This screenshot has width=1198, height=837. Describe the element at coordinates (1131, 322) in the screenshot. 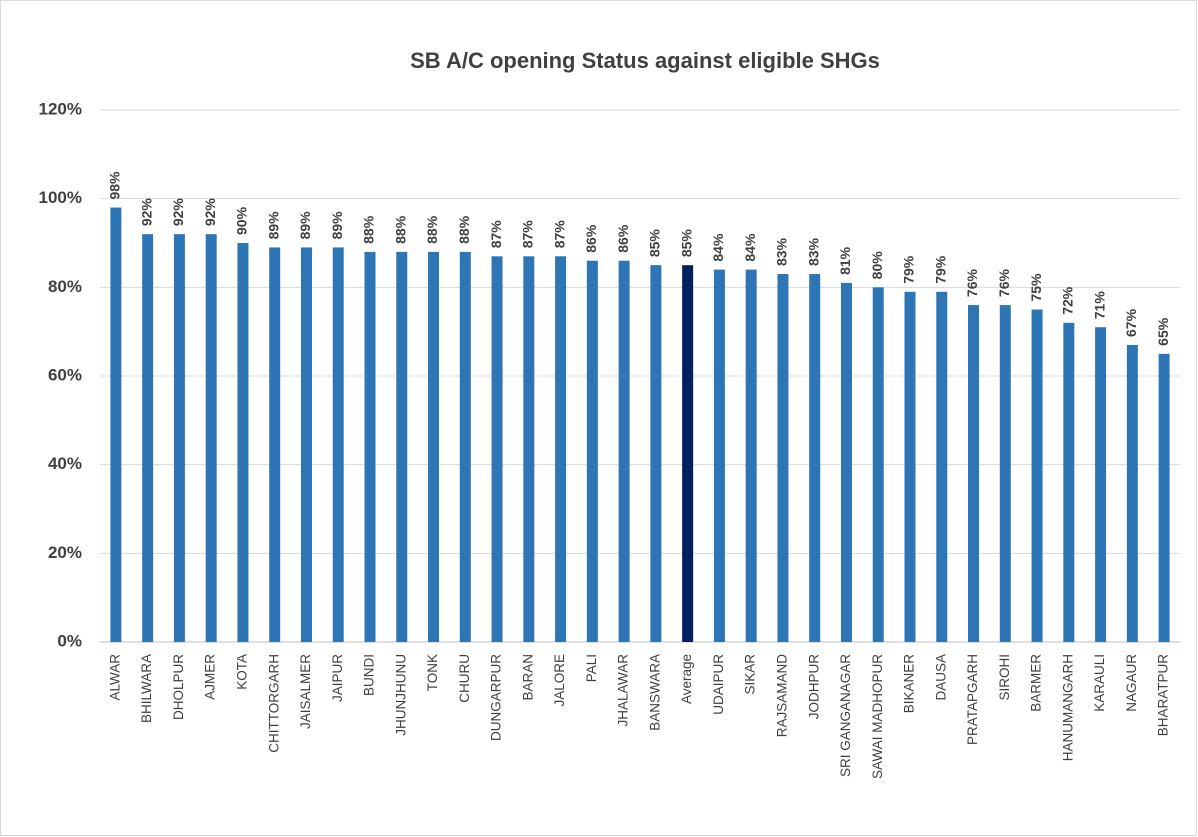

I see `value-label: 67%` at that location.